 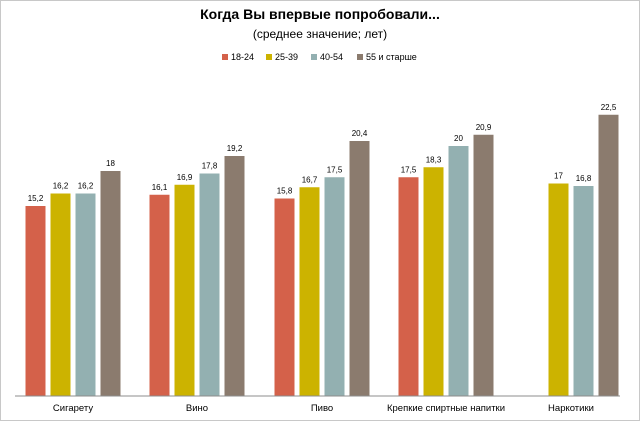 What do you see at coordinates (36, 198) in the screenshot?
I see `value-label-1-1: 15,2` at bounding box center [36, 198].